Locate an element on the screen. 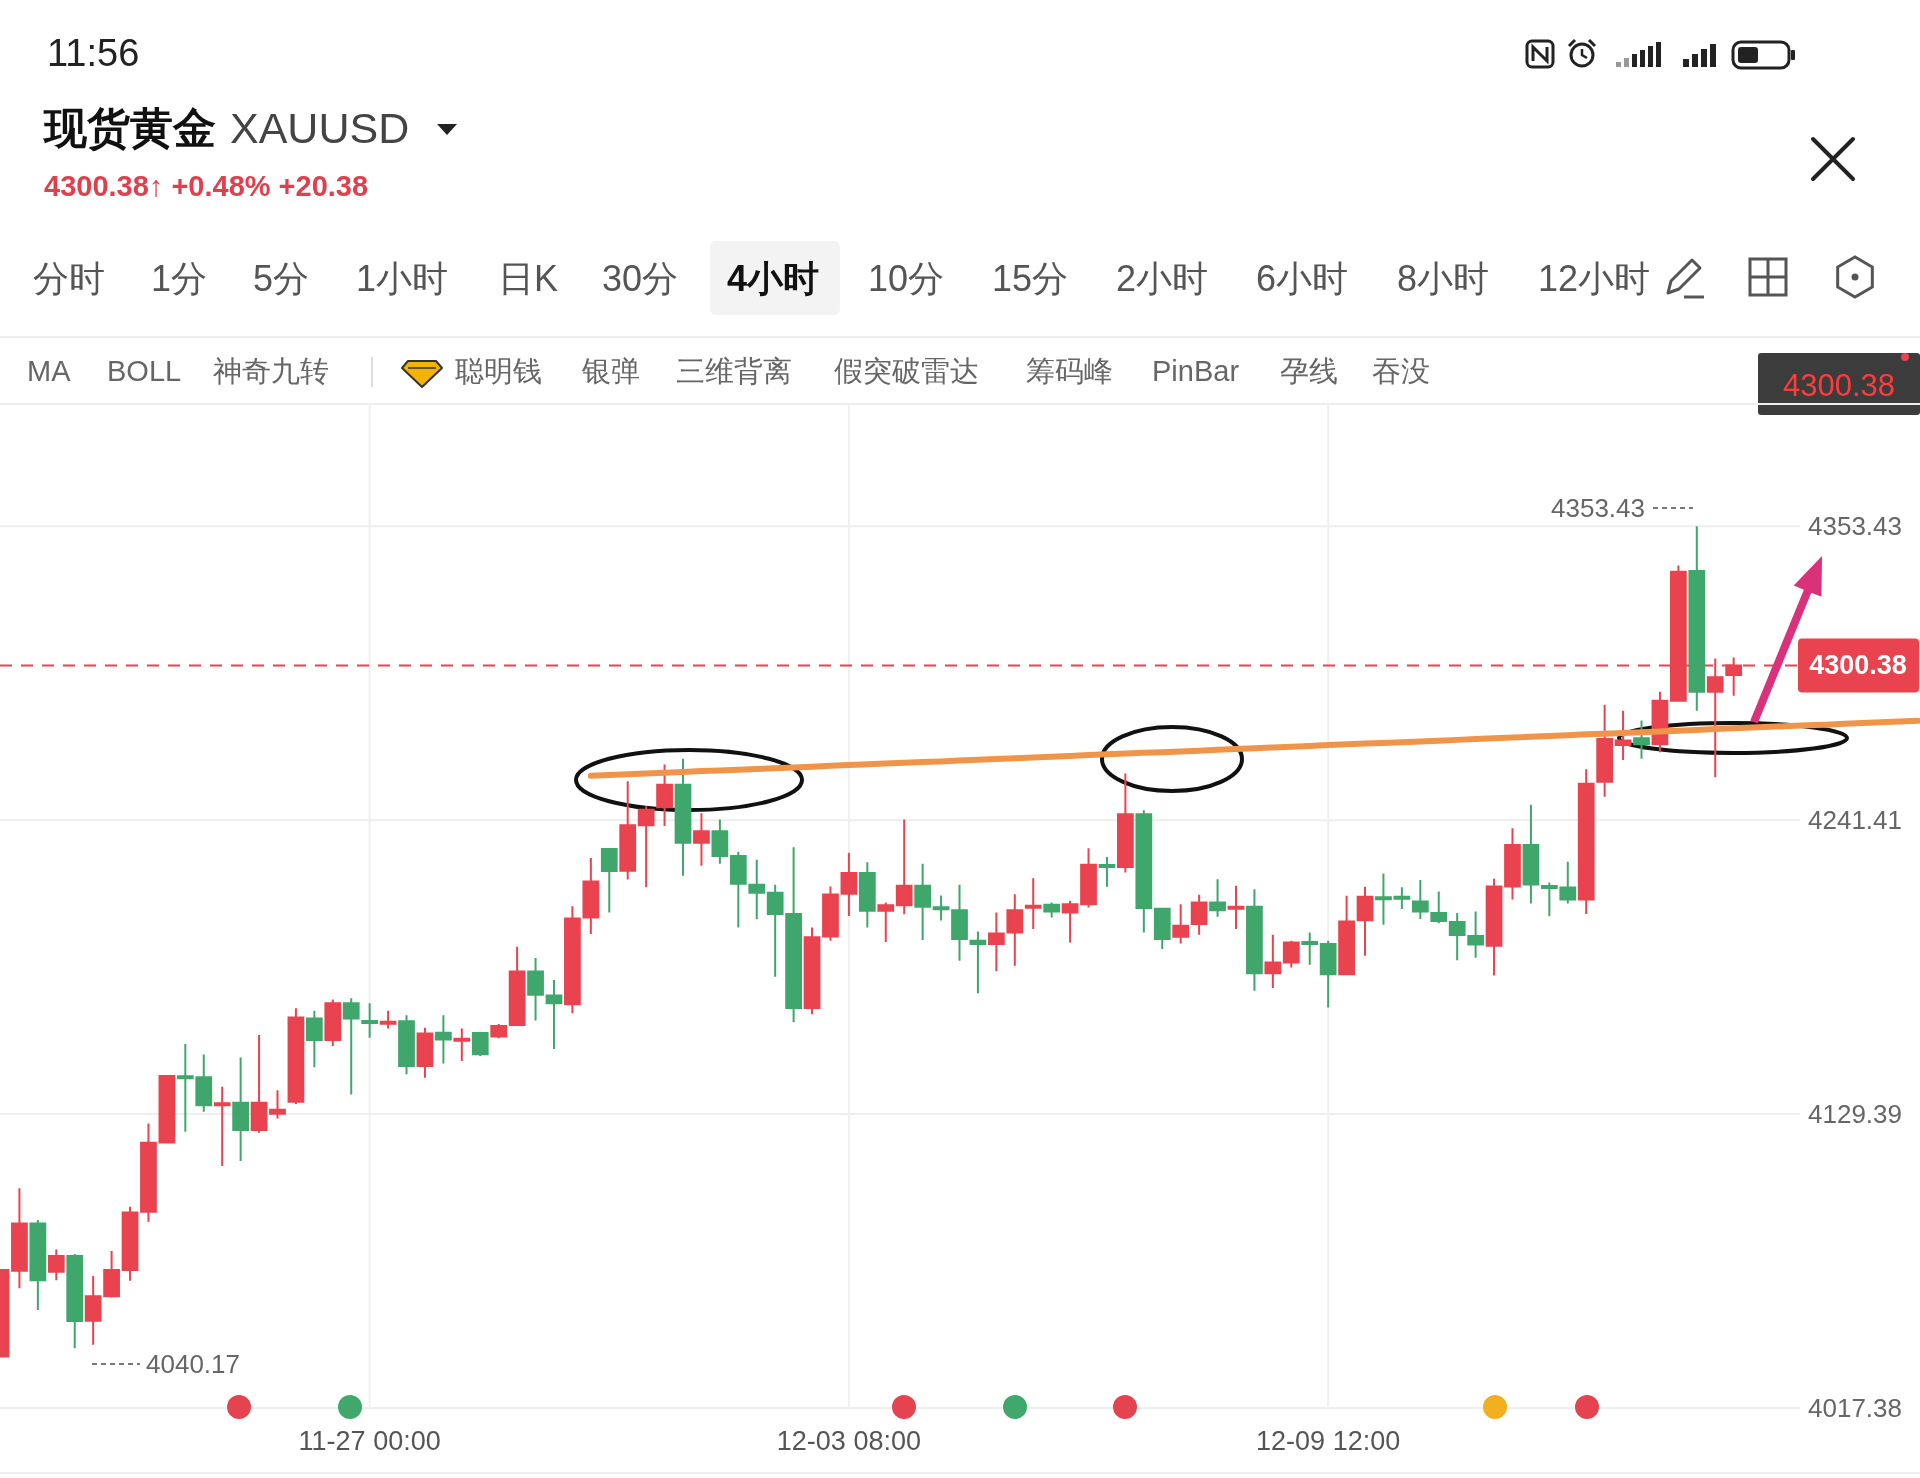 This screenshot has height=1478, width=1920. text: 12小时 is located at coordinates (1594, 278).